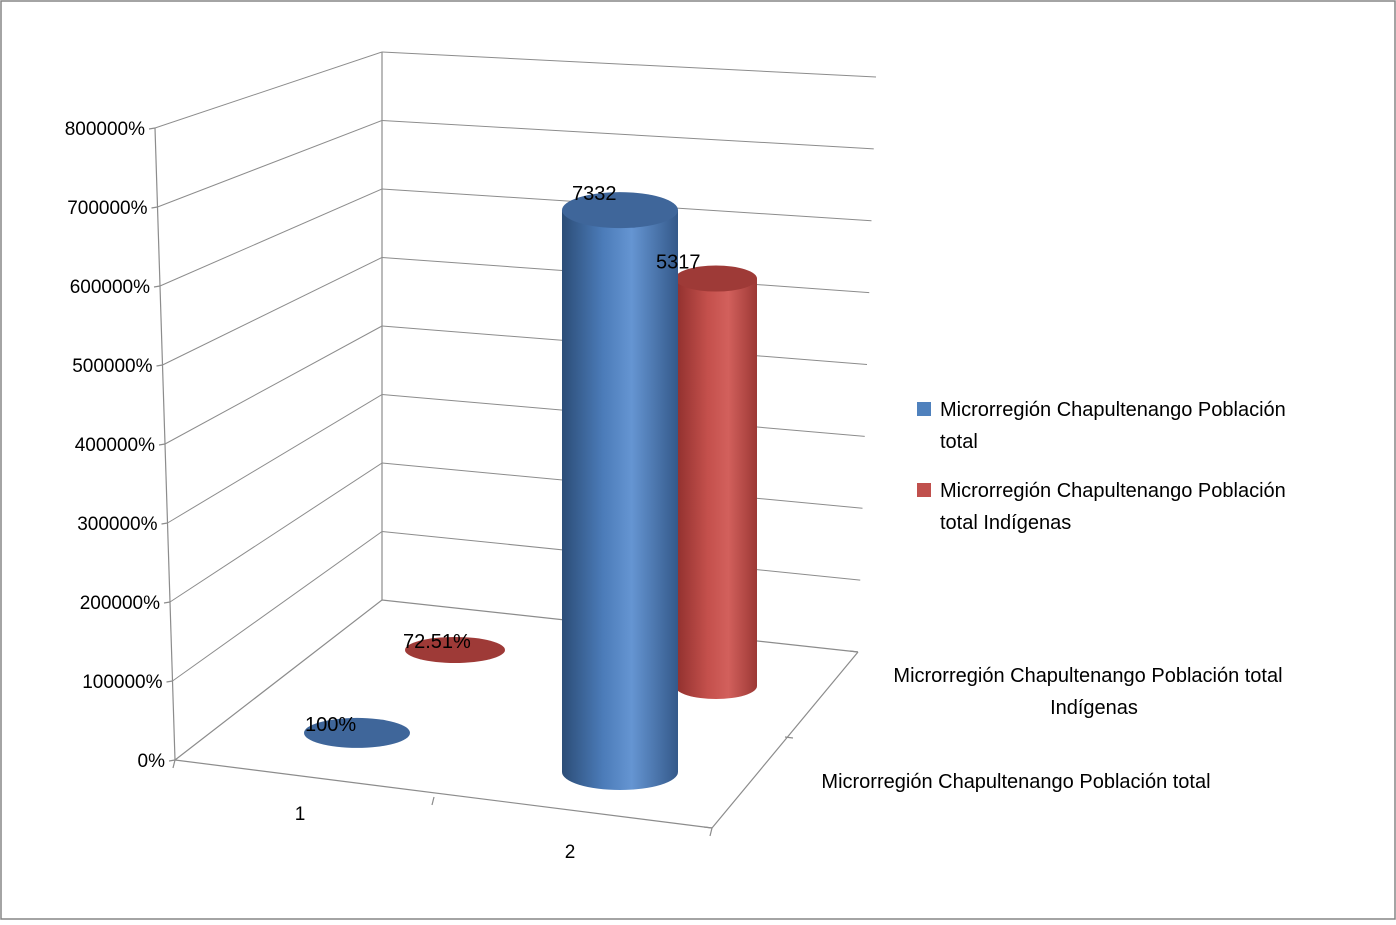  I want to click on legend-swatch-red, so click(924, 490).